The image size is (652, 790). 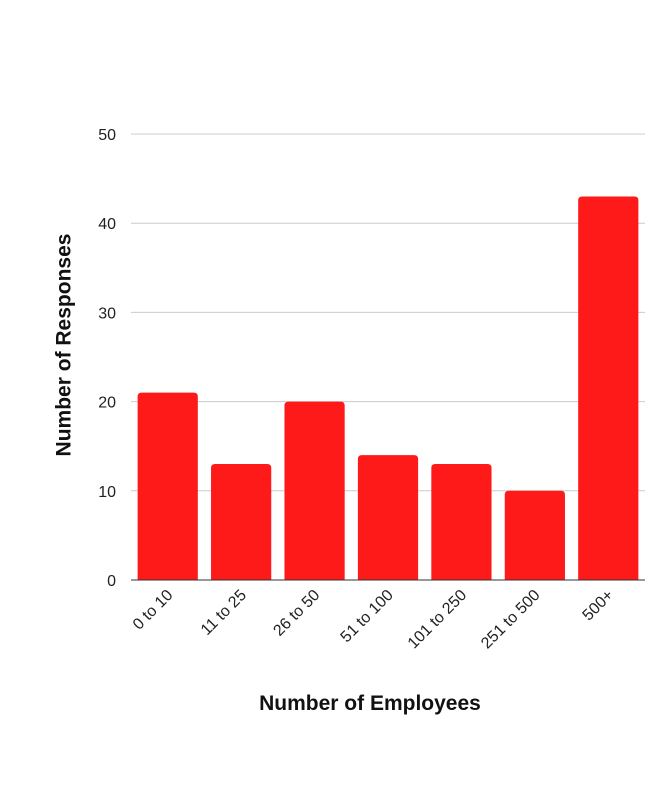 I want to click on x-tick-label: 251 to 500, so click(x=511, y=620).